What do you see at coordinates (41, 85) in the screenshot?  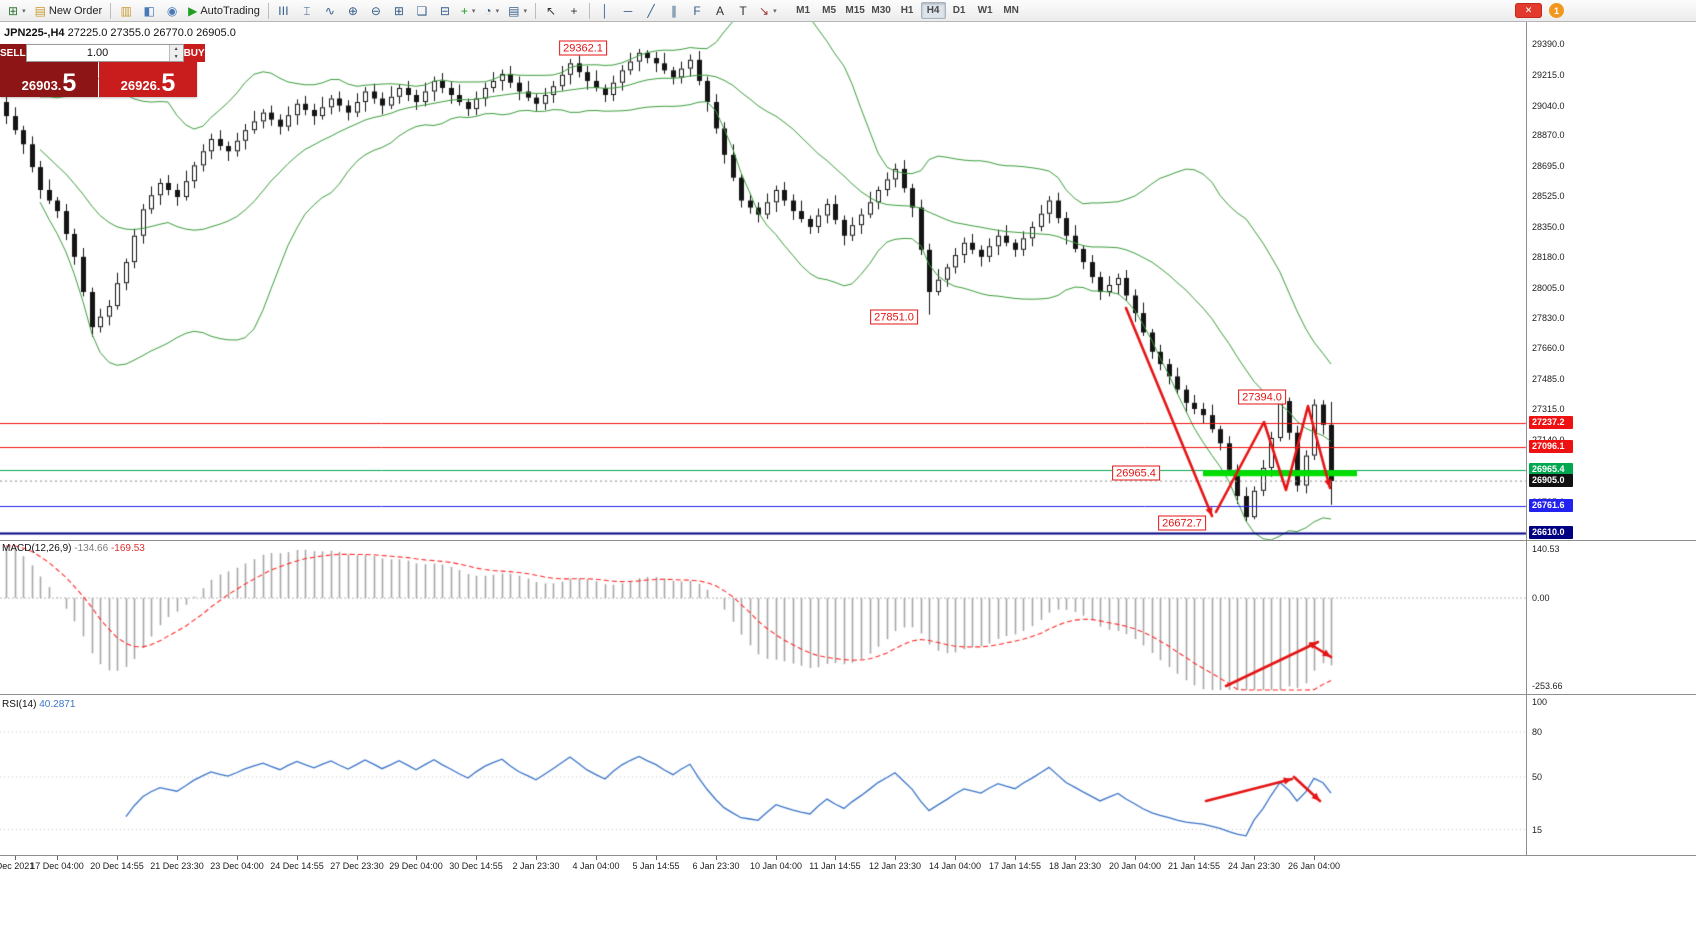 I see `sell-price-main: 26903.` at bounding box center [41, 85].